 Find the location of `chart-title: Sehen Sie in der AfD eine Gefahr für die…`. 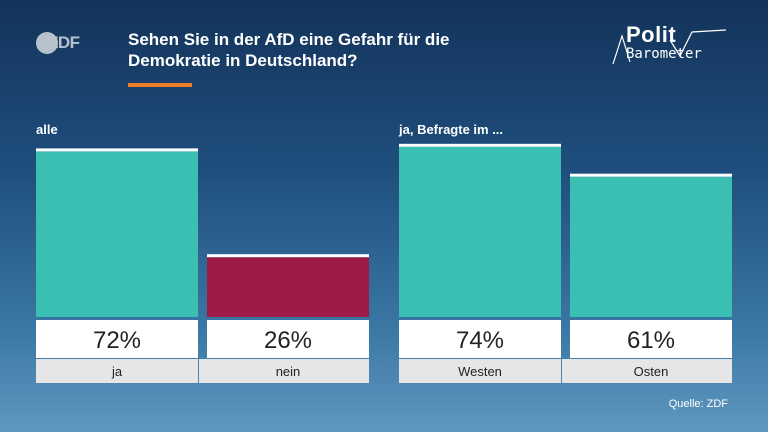

chart-title: Sehen Sie in der AfD eine Gefahr für die… is located at coordinates (348, 50).